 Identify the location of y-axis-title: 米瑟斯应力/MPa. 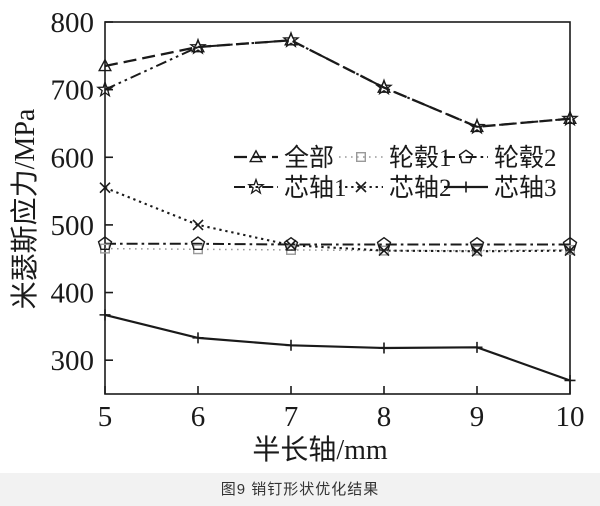
(25, 209).